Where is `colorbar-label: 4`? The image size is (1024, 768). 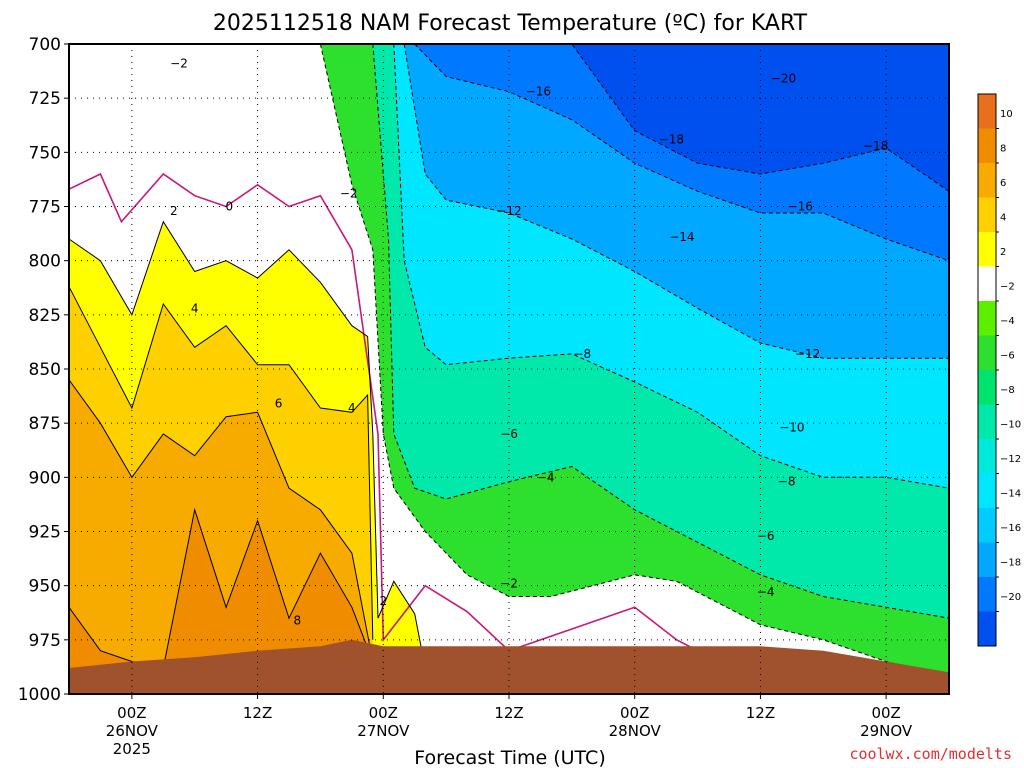 colorbar-label: 4 is located at coordinates (1003, 217).